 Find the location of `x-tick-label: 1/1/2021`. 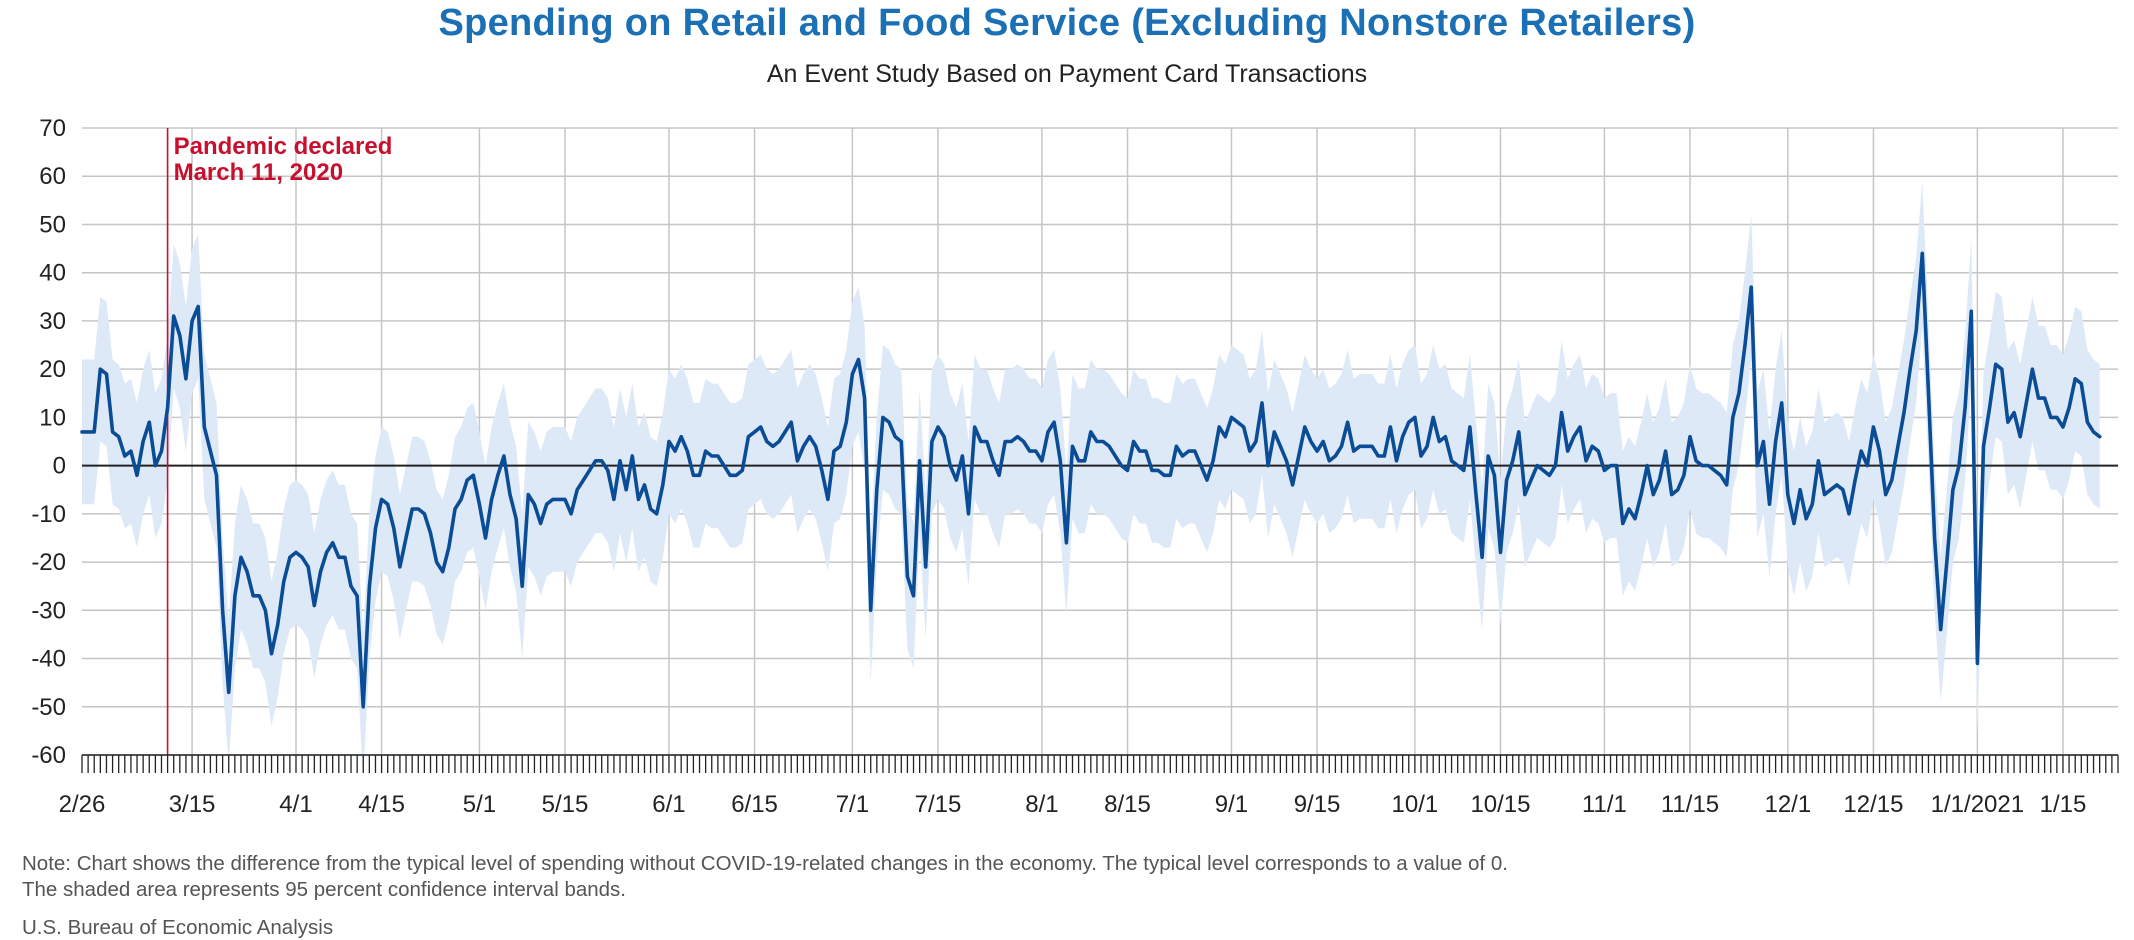

x-tick-label: 1/1/2021 is located at coordinates (1977, 804).